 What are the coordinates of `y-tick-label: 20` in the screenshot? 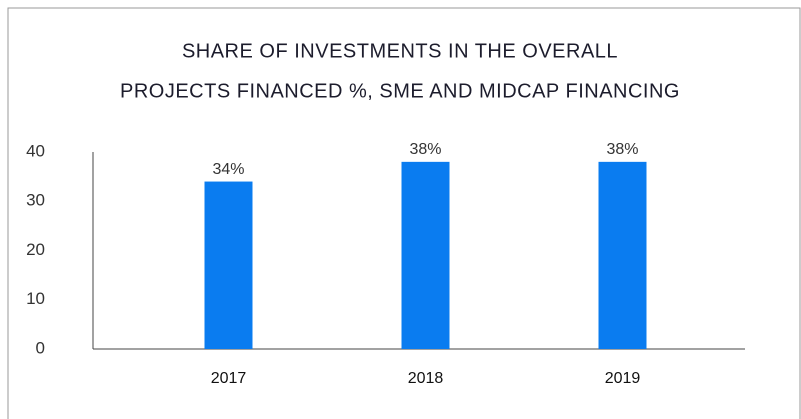 It's located at (35, 249).